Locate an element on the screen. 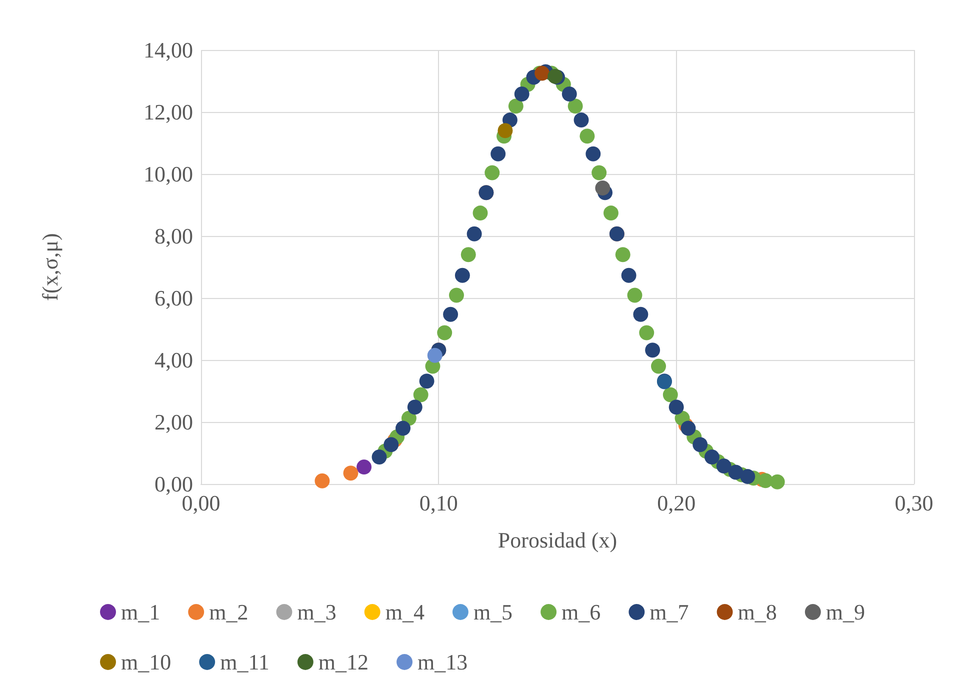 The height and width of the screenshot is (696, 966). y-tick-label: 8,00 is located at coordinates (173, 236).